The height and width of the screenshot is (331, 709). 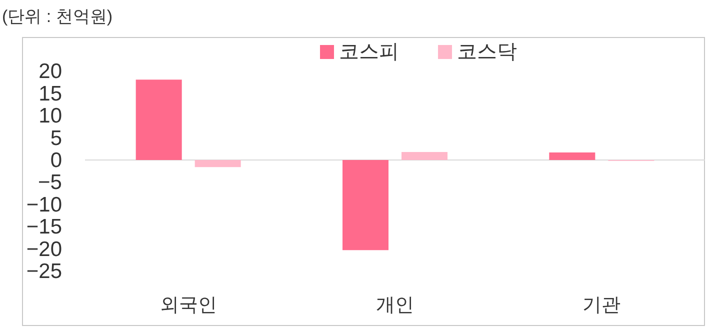 What do you see at coordinates (56, 160) in the screenshot?
I see `y-tick-label: 0` at bounding box center [56, 160].